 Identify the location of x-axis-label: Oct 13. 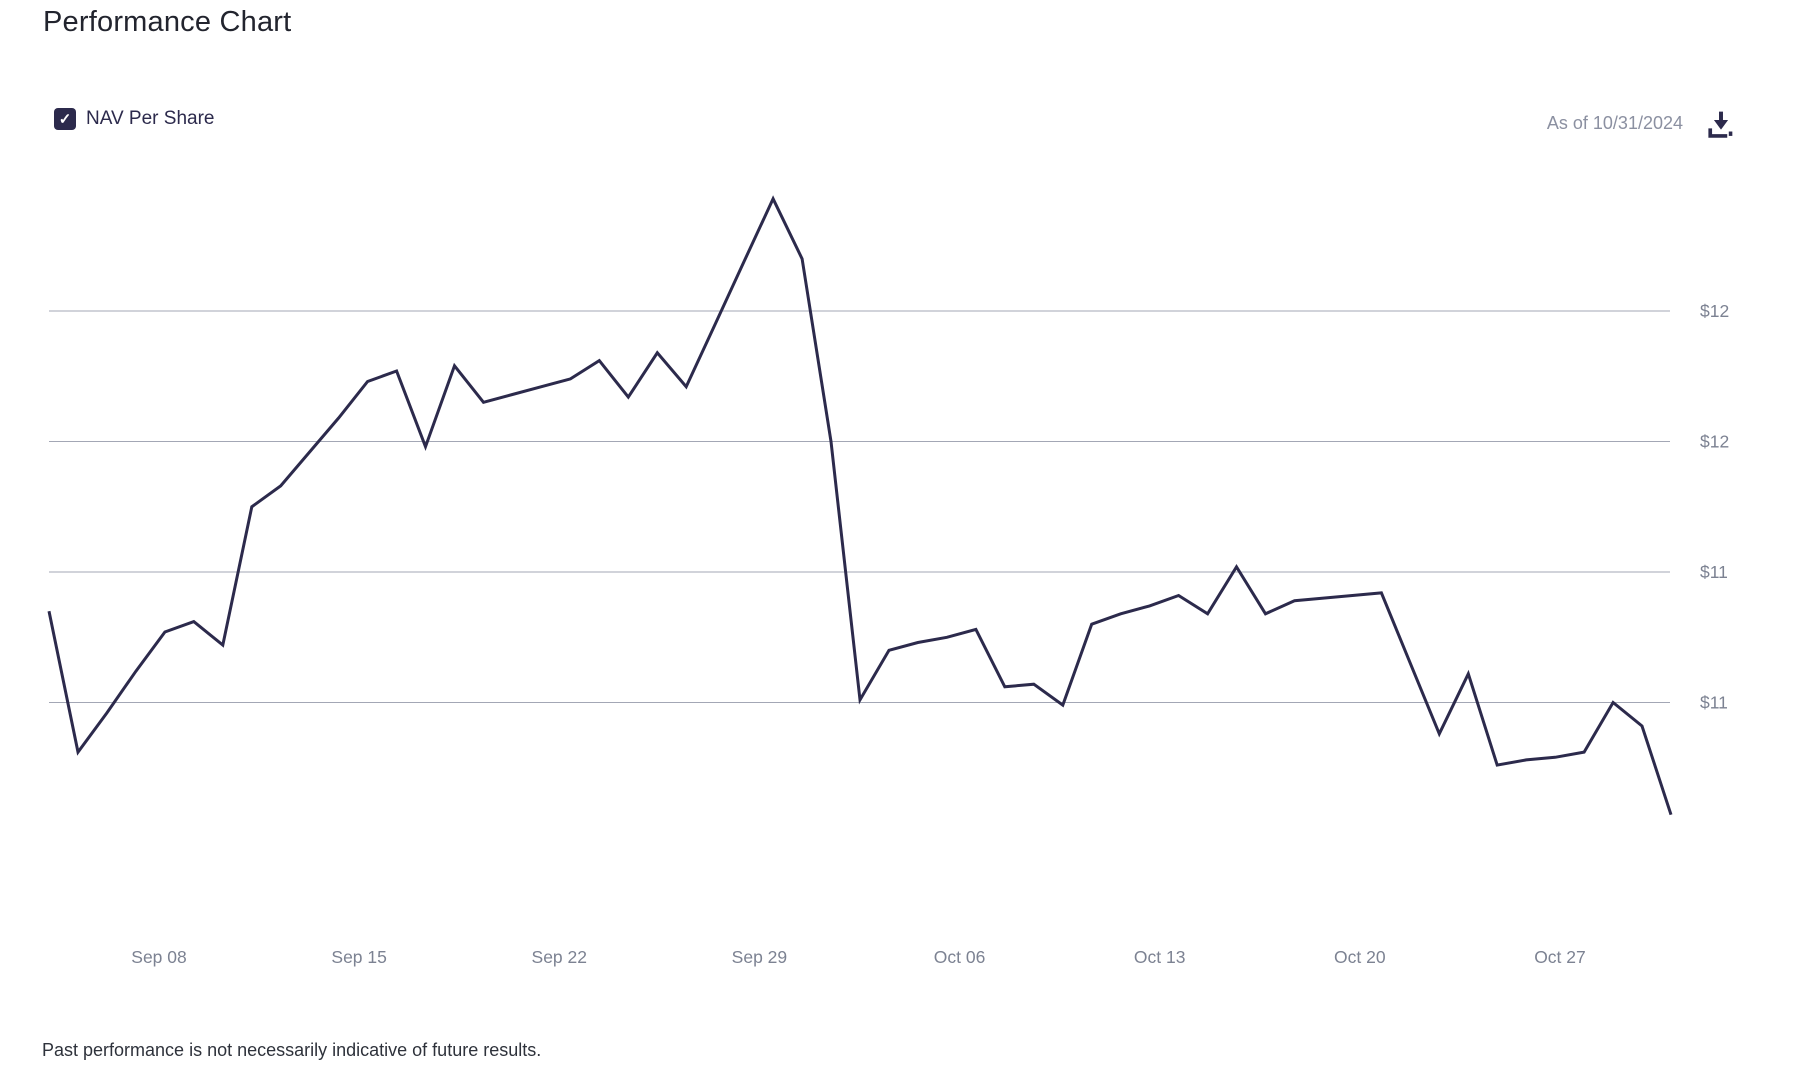
(1160, 957).